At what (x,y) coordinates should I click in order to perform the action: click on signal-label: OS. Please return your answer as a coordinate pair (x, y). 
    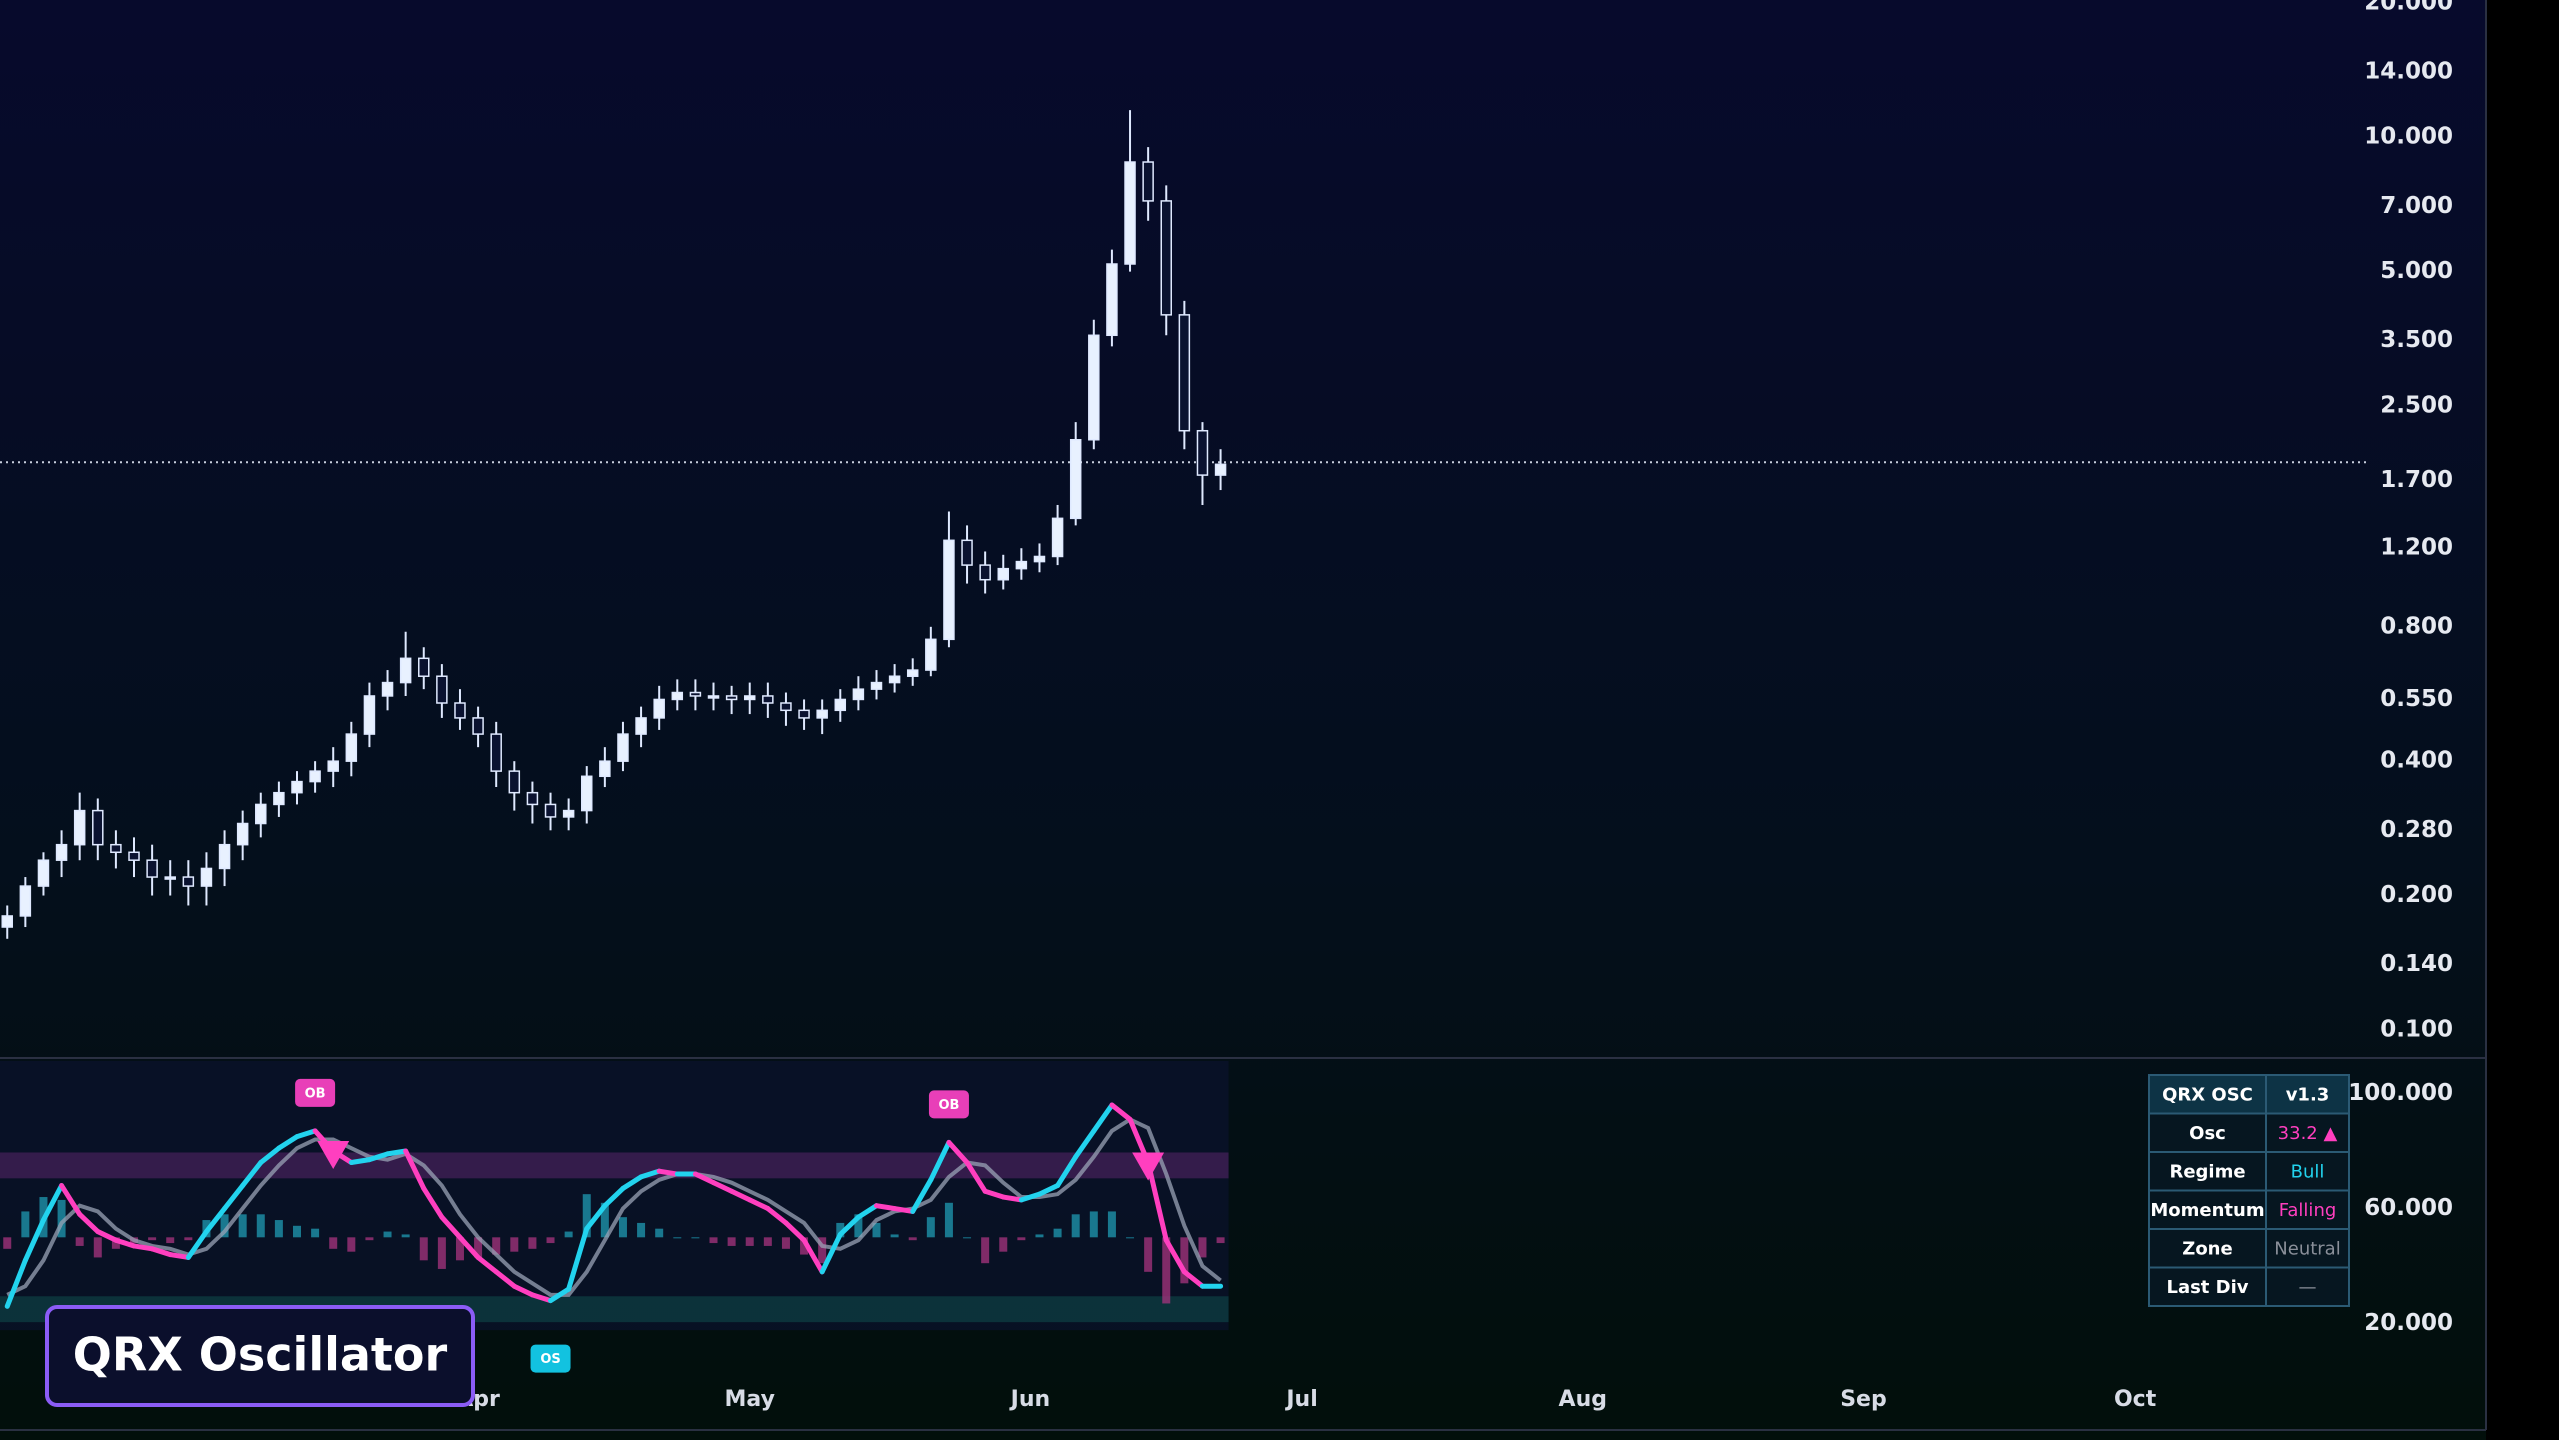
    Looking at the image, I should click on (550, 1359).